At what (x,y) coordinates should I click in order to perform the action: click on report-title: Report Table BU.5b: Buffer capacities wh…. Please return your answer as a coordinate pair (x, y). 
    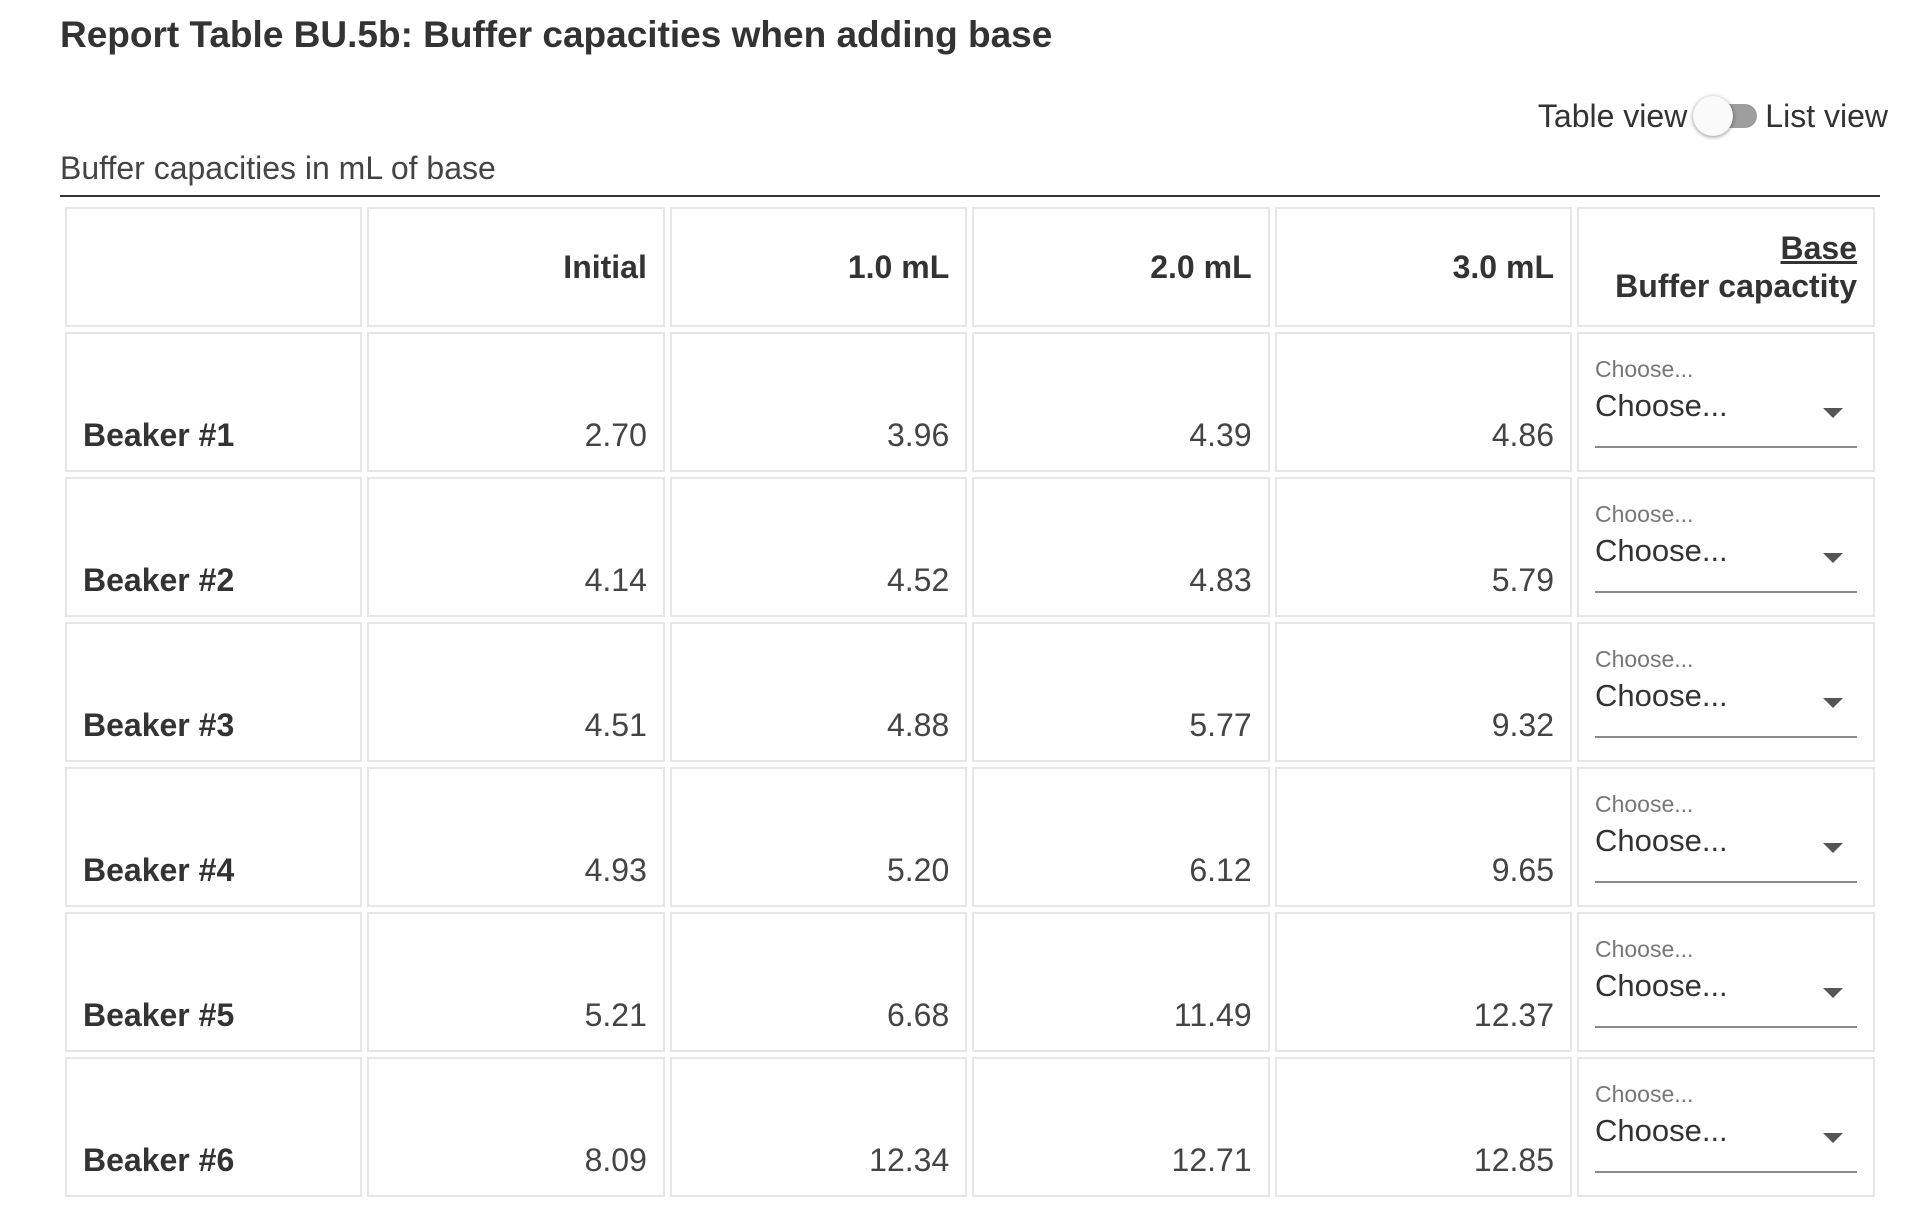
    Looking at the image, I should click on (556, 34).